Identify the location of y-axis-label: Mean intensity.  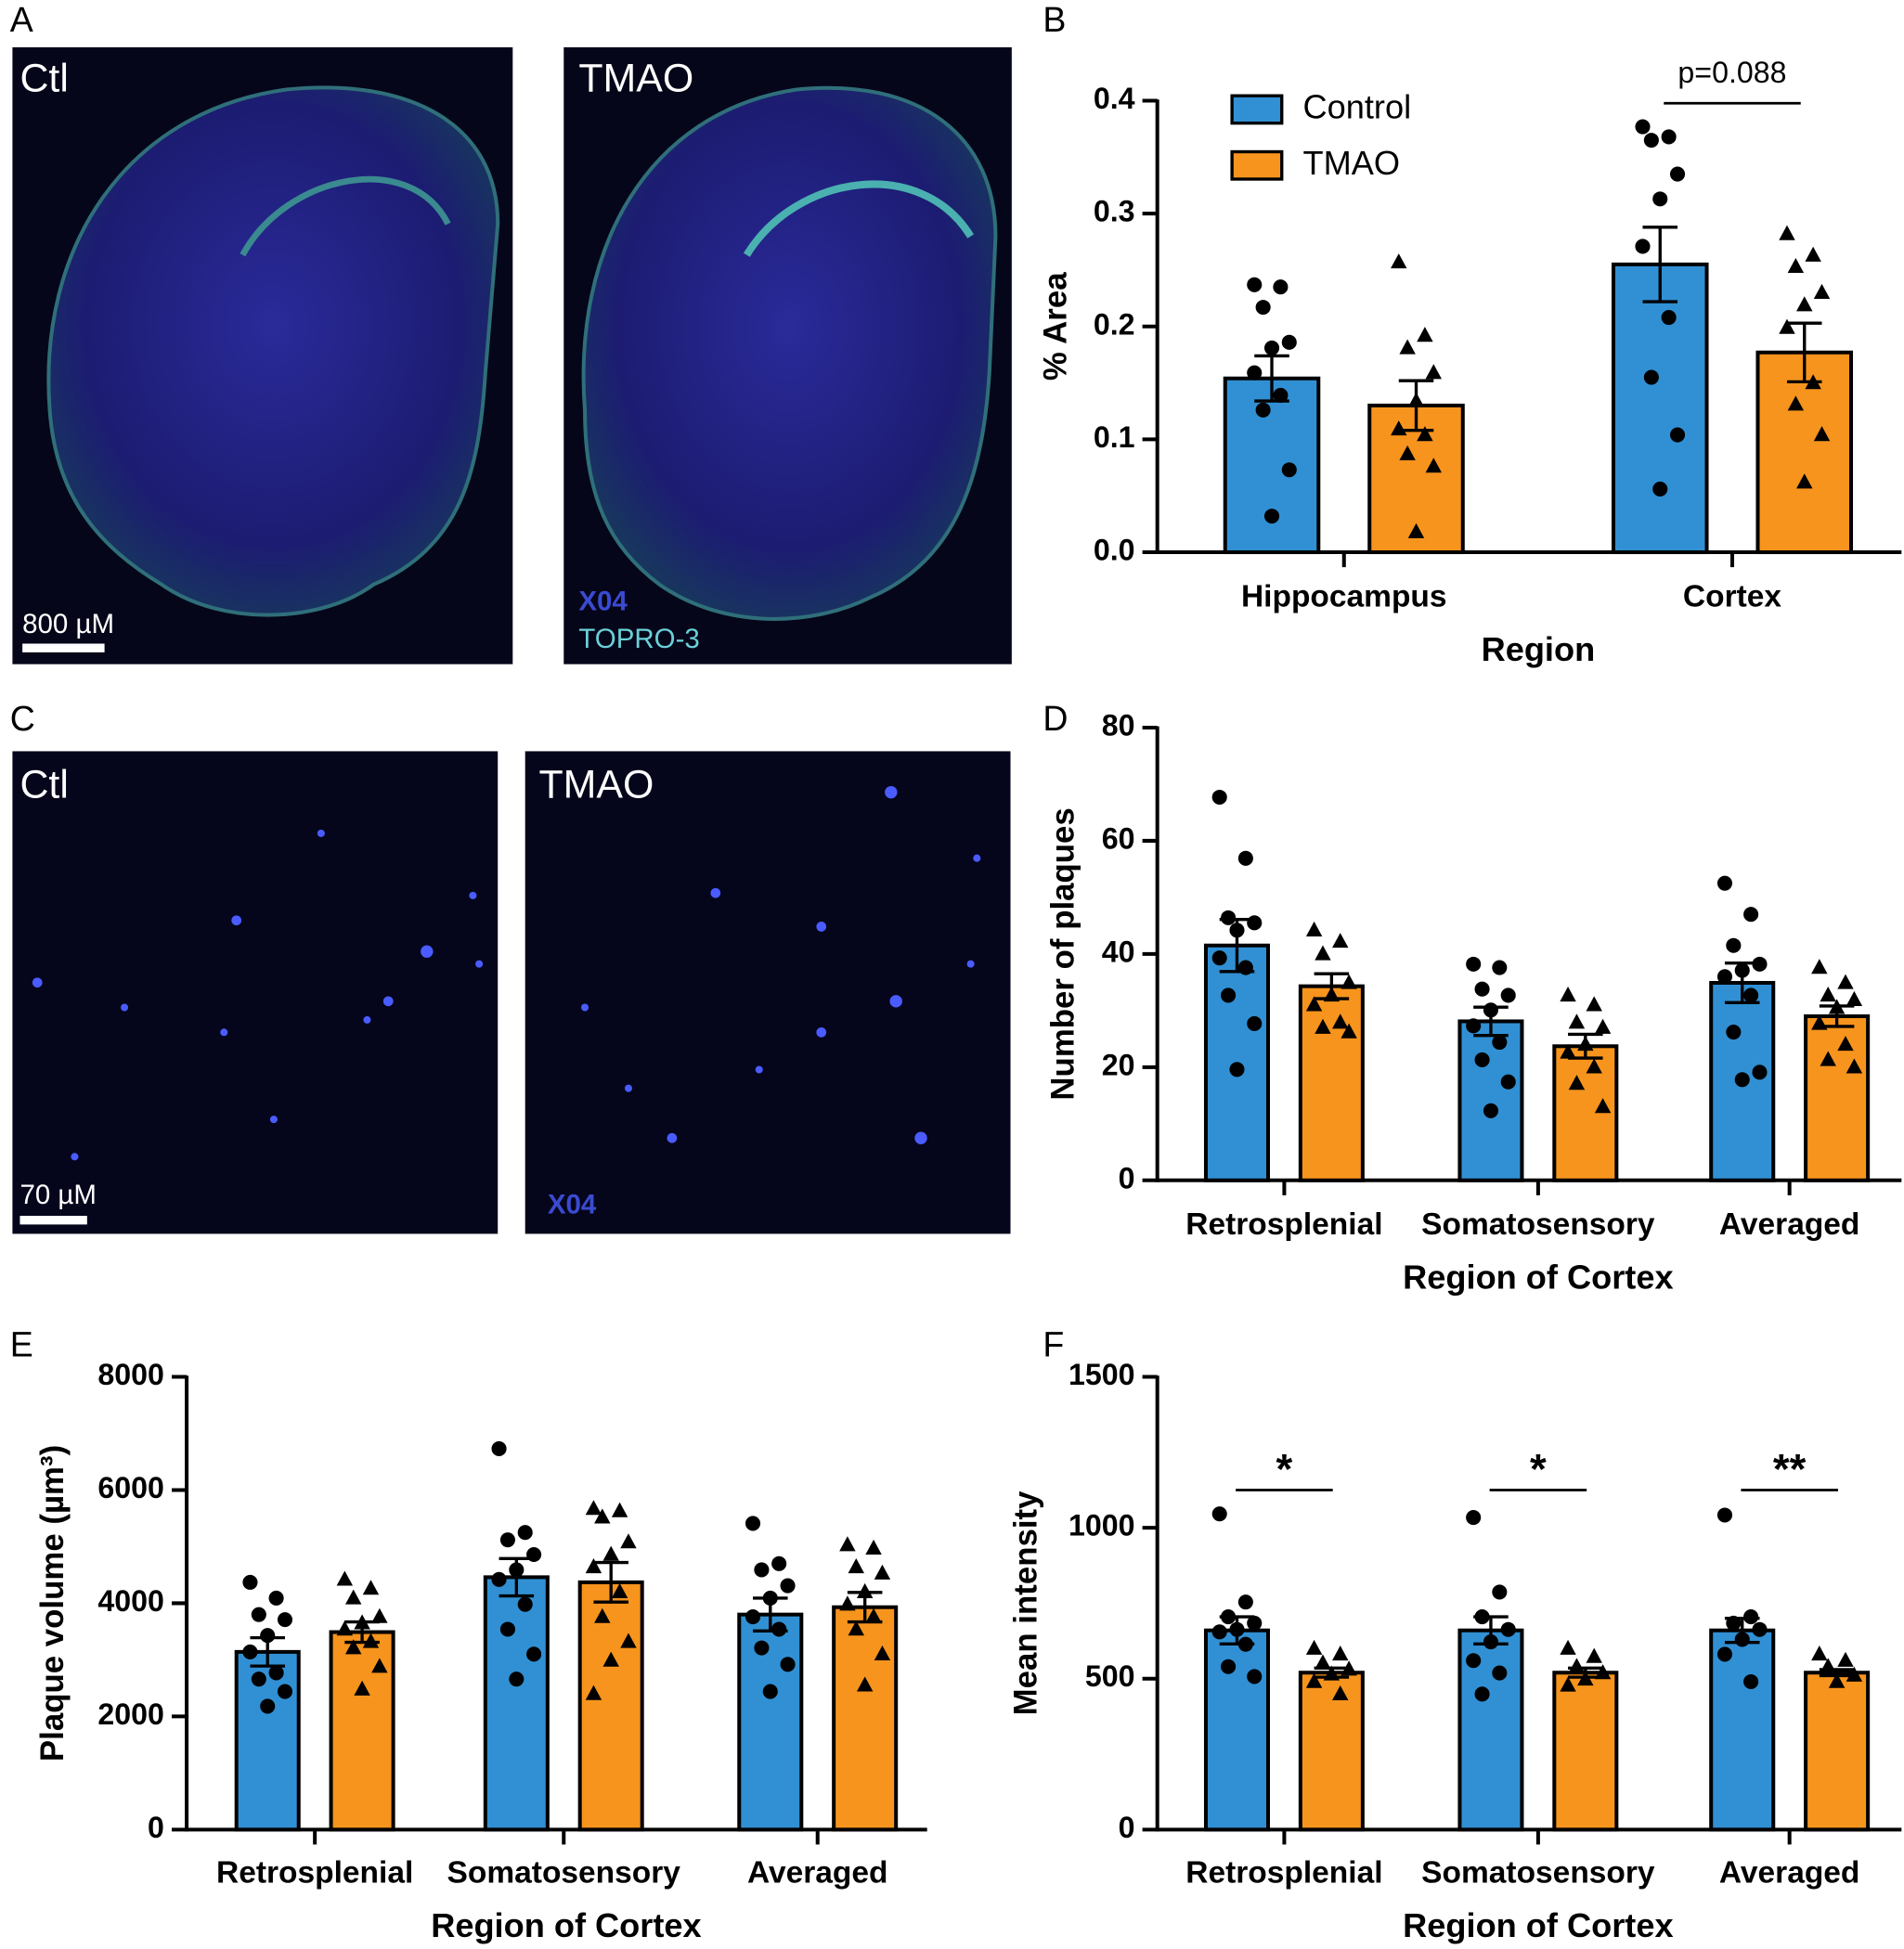
(1025, 1604).